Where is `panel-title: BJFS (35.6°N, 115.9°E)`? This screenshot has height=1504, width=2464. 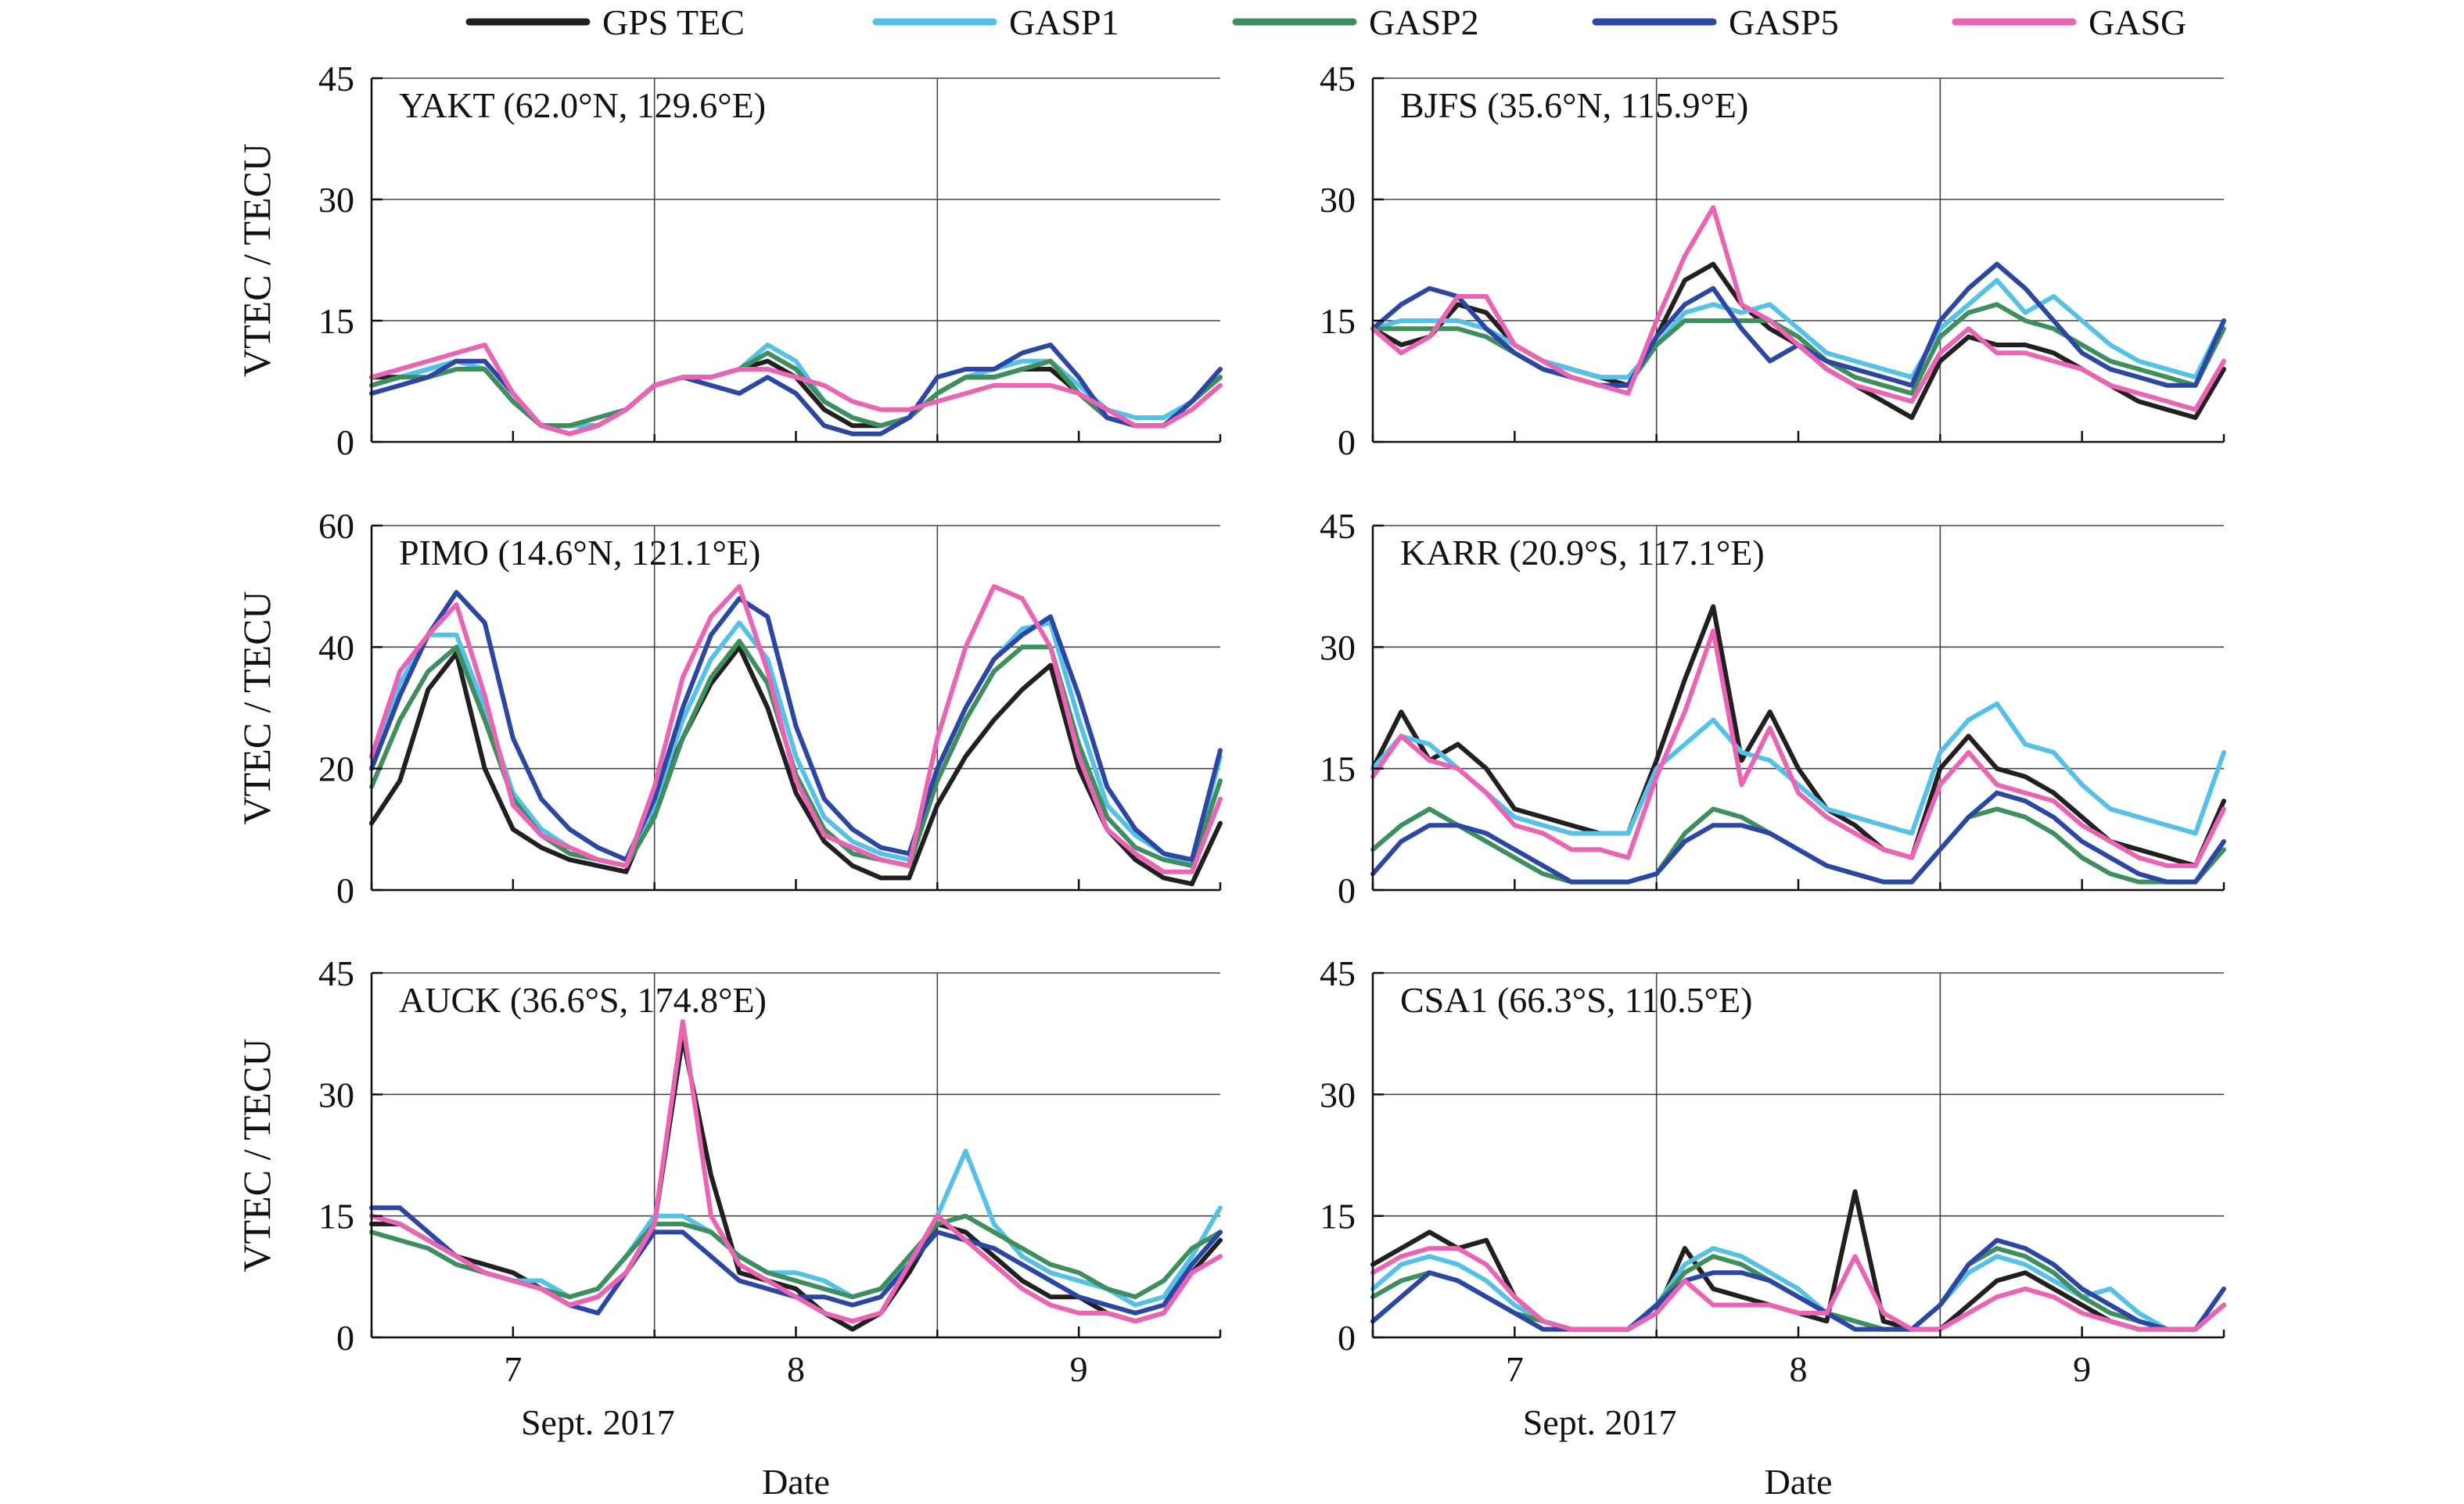 panel-title: BJFS (35.6°N, 115.9°E) is located at coordinates (1574, 105).